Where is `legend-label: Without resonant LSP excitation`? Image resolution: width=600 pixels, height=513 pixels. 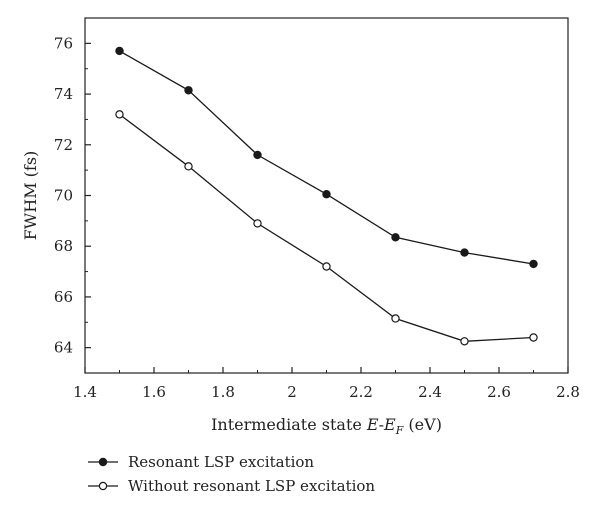
legend-label: Without resonant LSP excitation is located at coordinates (251, 486).